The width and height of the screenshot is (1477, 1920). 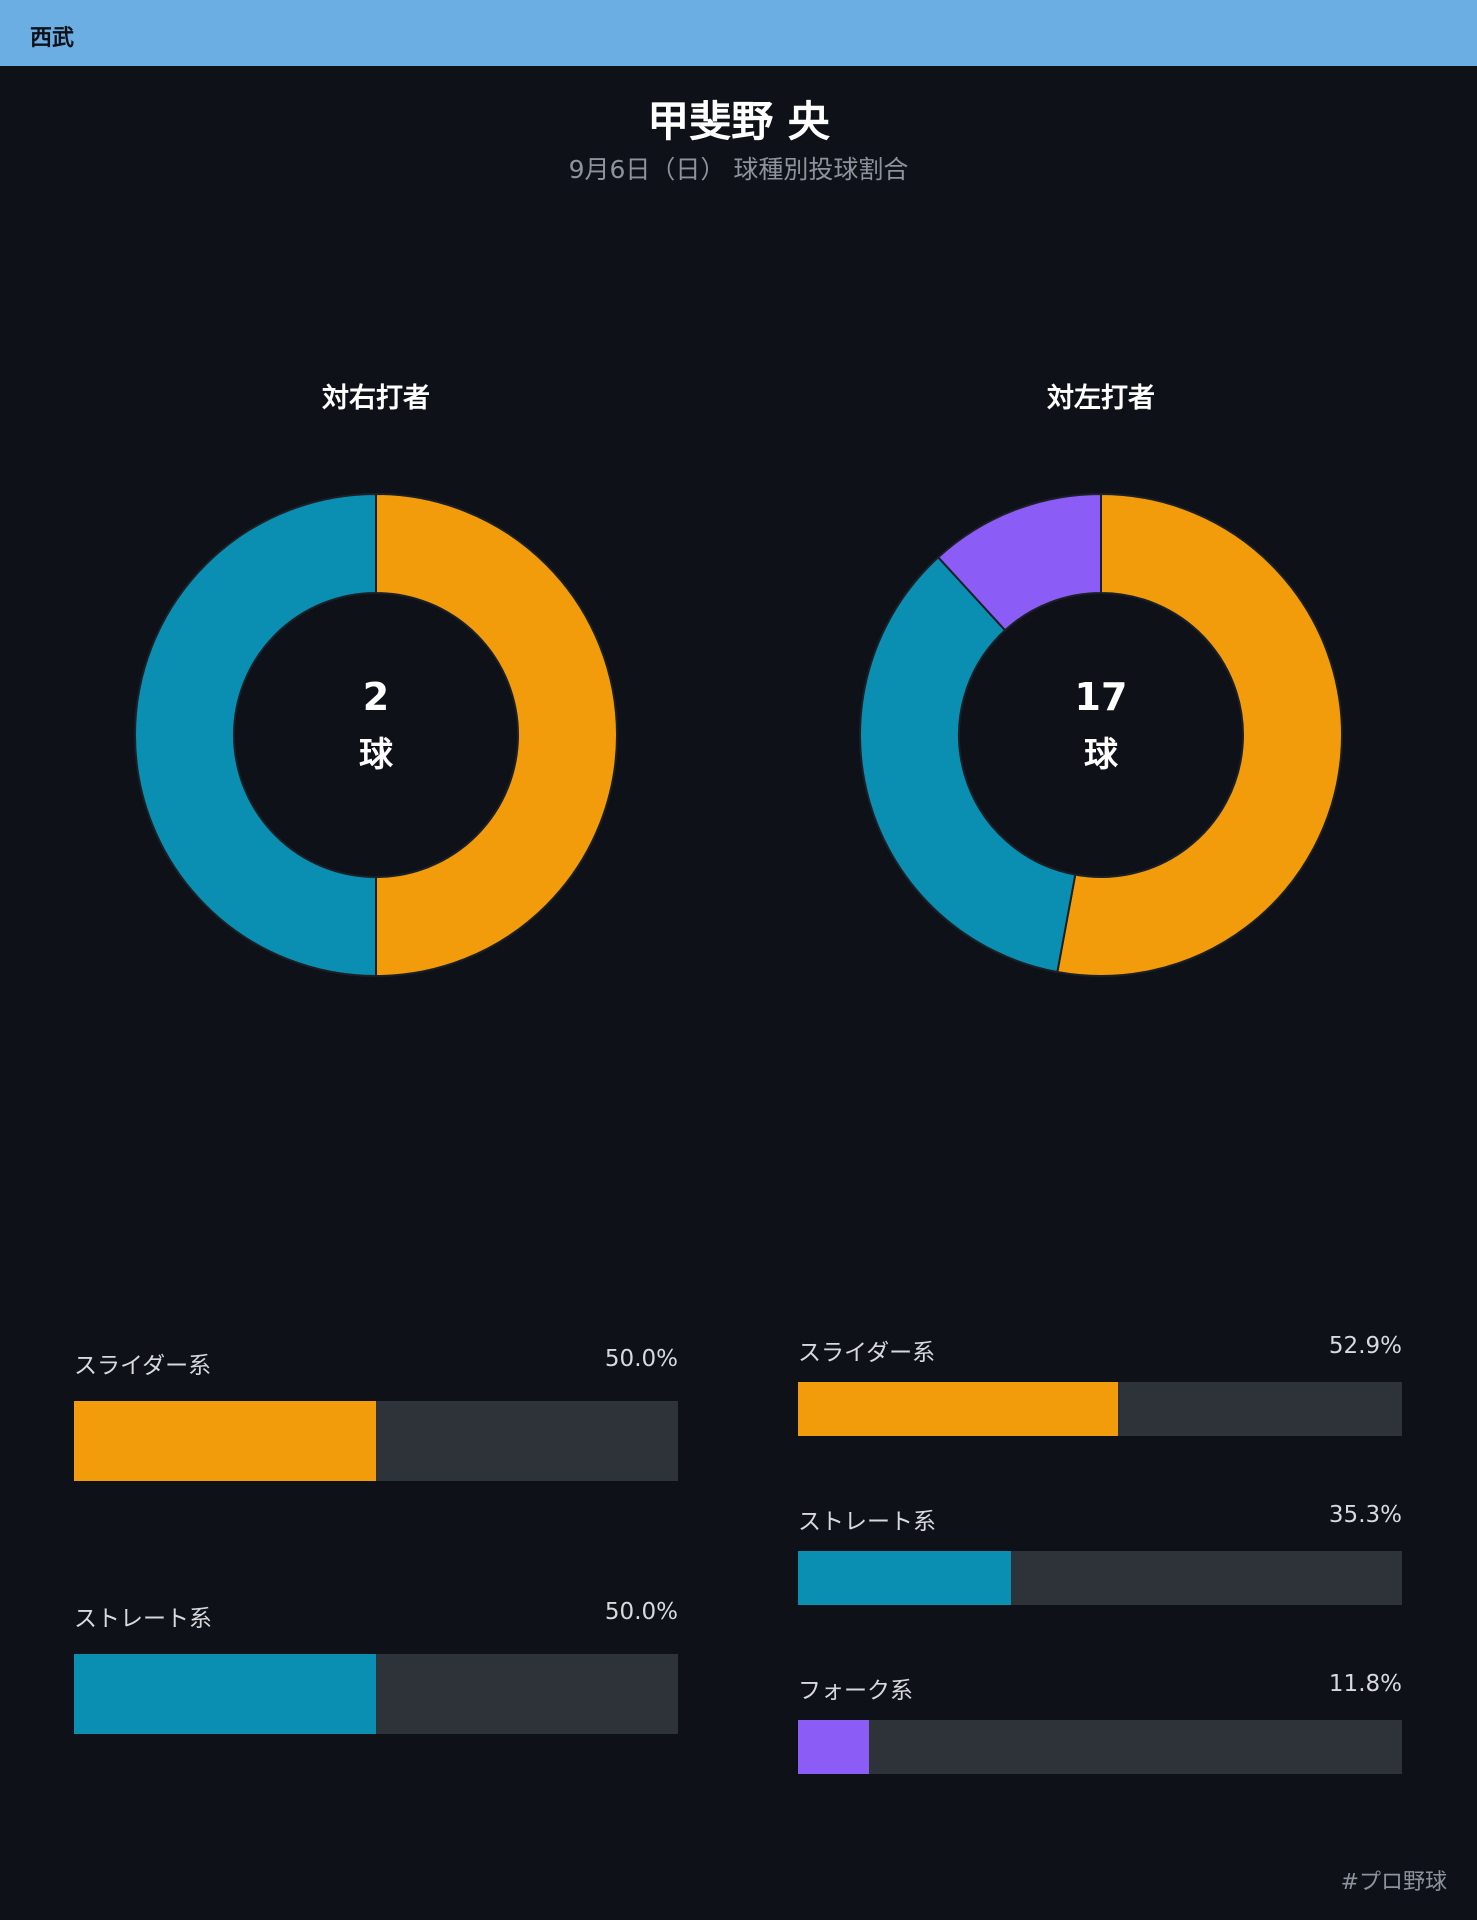 What do you see at coordinates (738, 121) in the screenshot?
I see `player-name: 甲斐野 央` at bounding box center [738, 121].